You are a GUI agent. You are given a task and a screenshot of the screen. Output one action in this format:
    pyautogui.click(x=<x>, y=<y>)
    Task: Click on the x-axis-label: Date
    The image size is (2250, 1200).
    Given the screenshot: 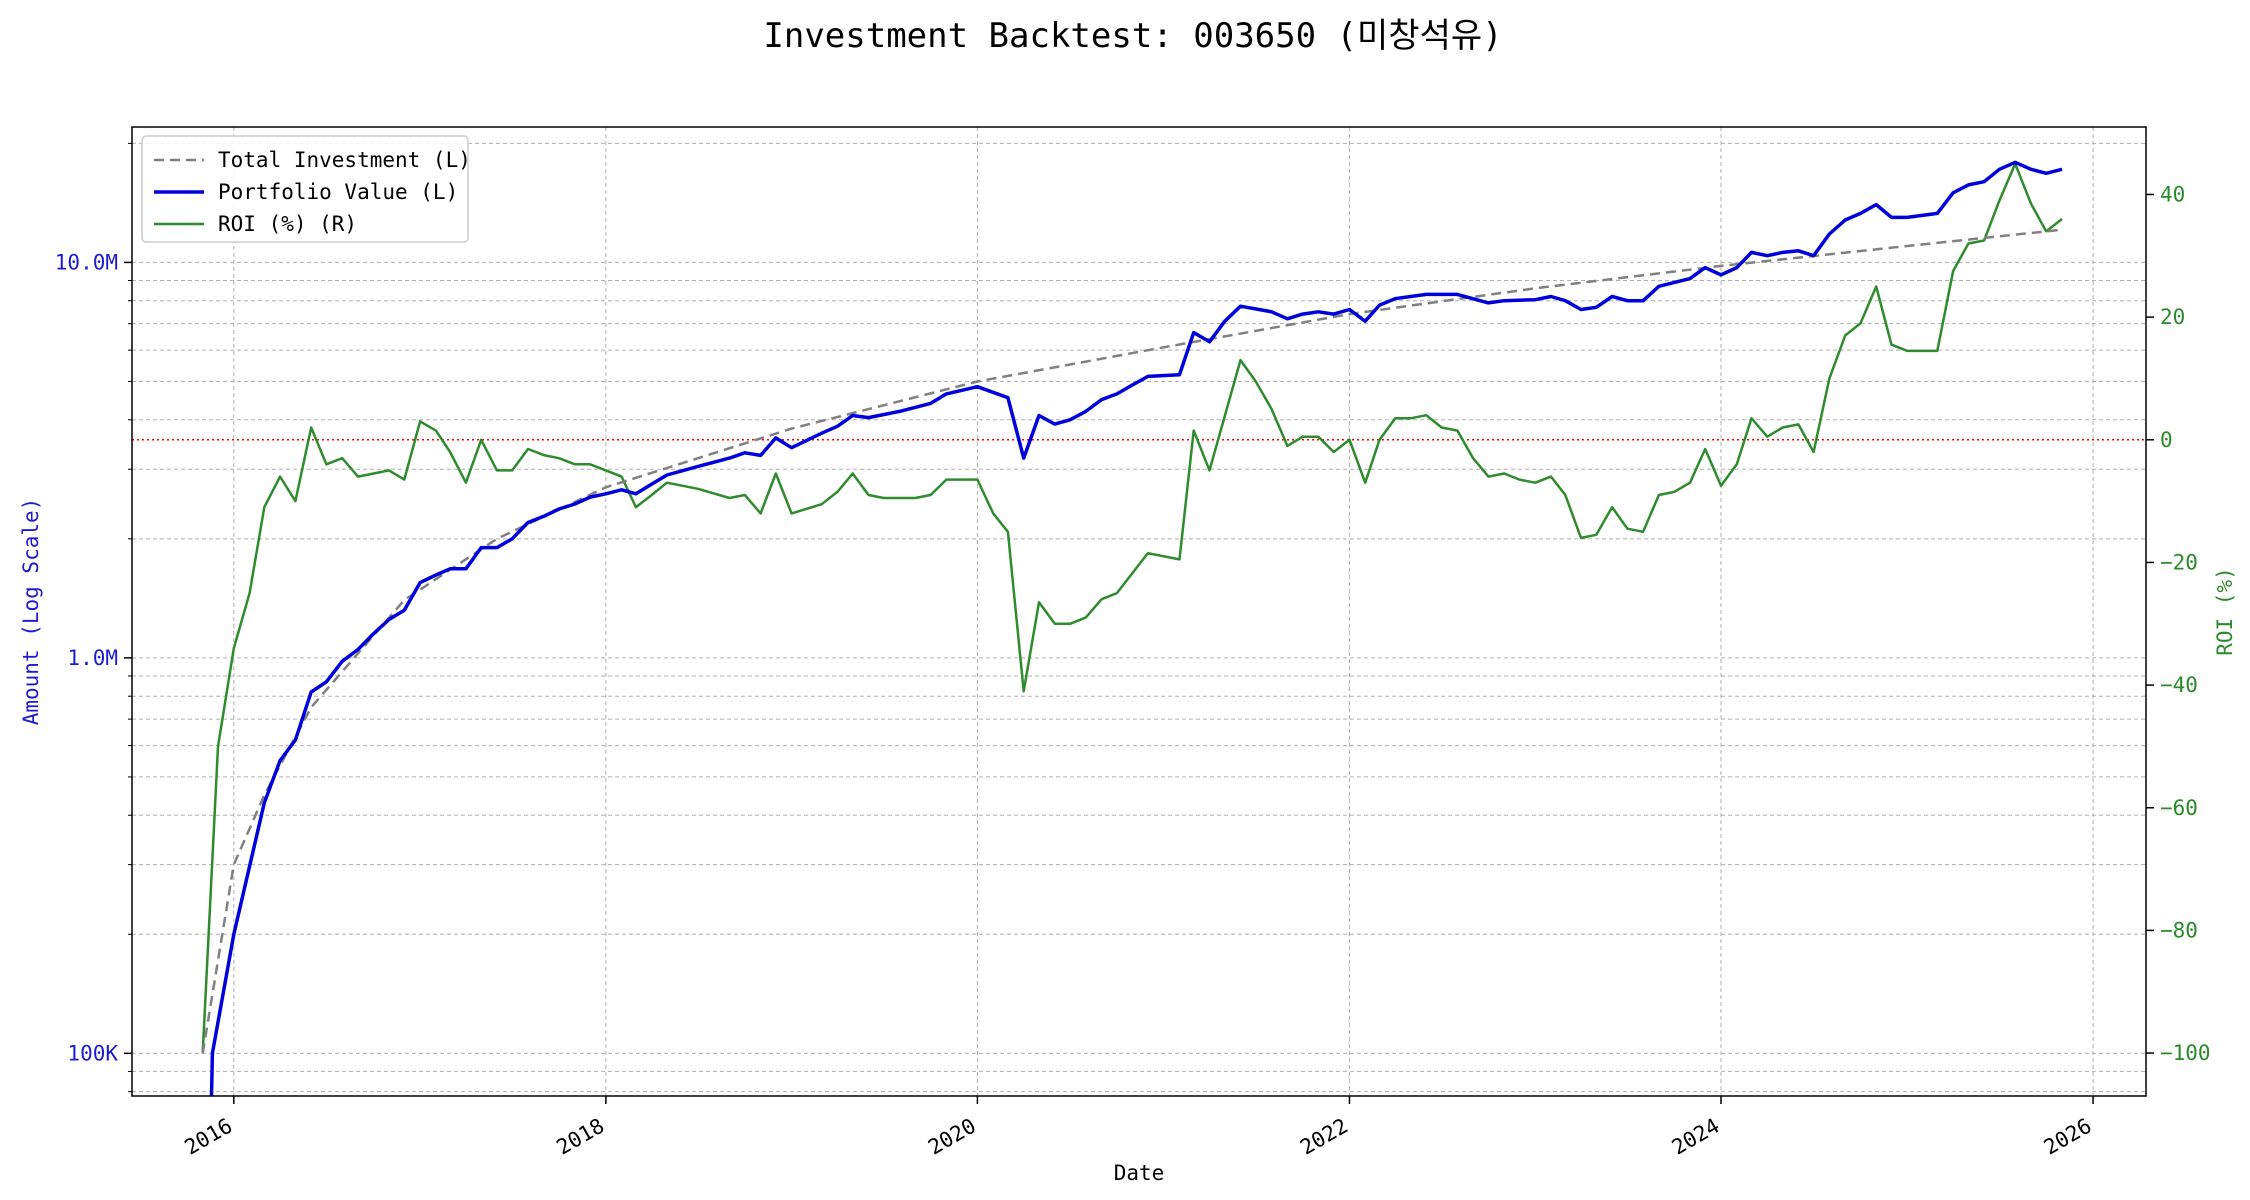 What is the action you would take?
    pyautogui.click(x=1139, y=1173)
    